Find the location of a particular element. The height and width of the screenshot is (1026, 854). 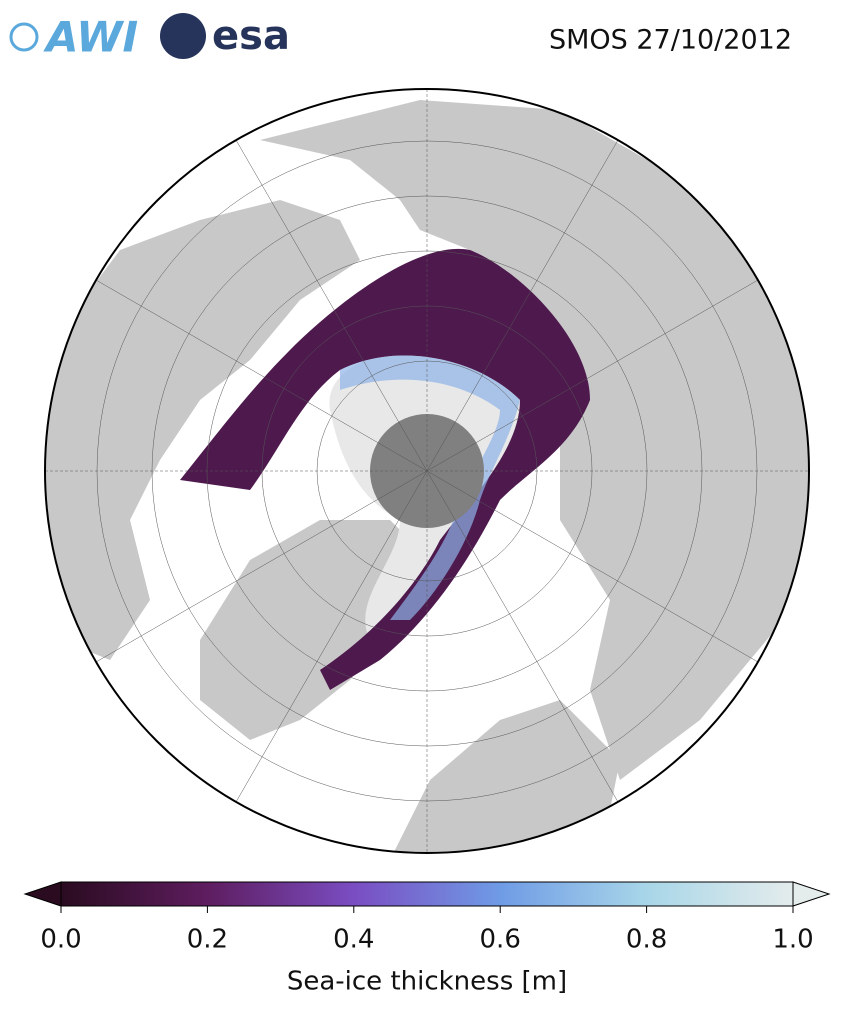

colorbar-tick-label: 0.8 is located at coordinates (646, 940).